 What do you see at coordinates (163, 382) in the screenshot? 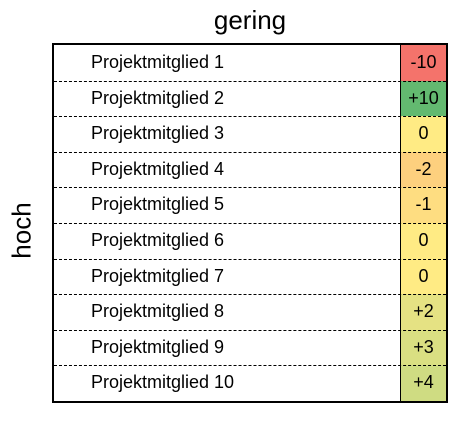
I see `row-label: Projektmitglied 10` at bounding box center [163, 382].